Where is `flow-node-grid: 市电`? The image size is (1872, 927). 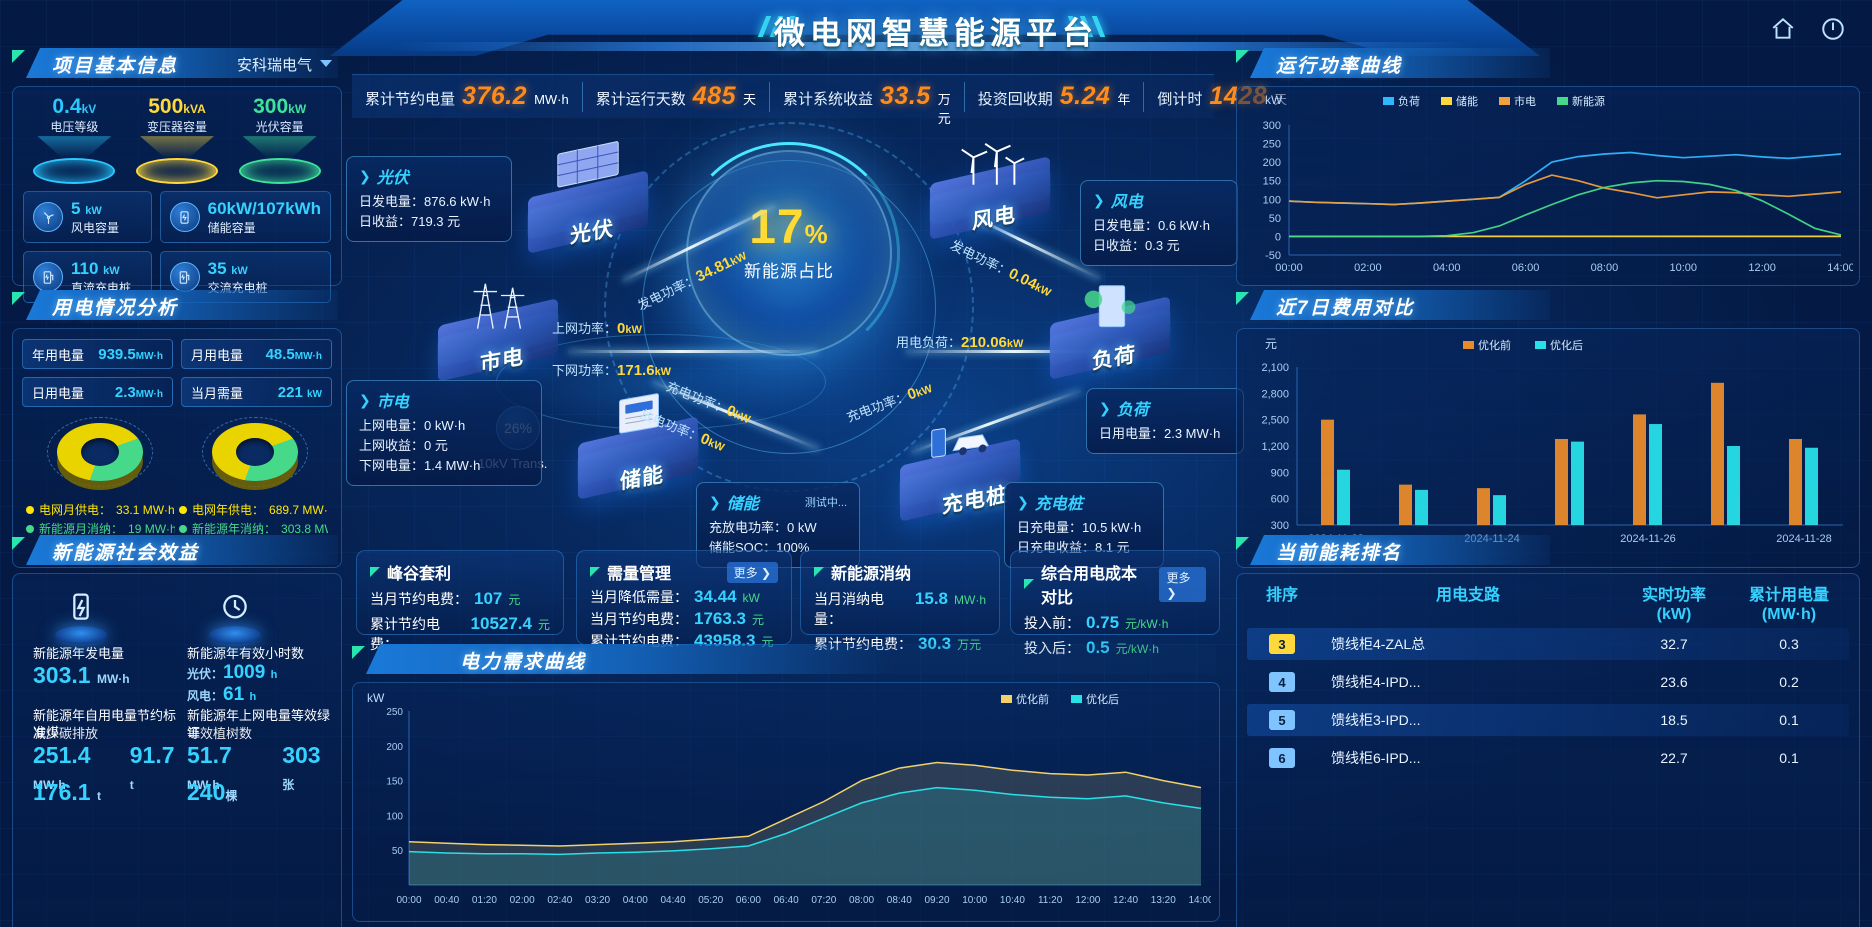 flow-node-grid: 市电 is located at coordinates (499, 328).